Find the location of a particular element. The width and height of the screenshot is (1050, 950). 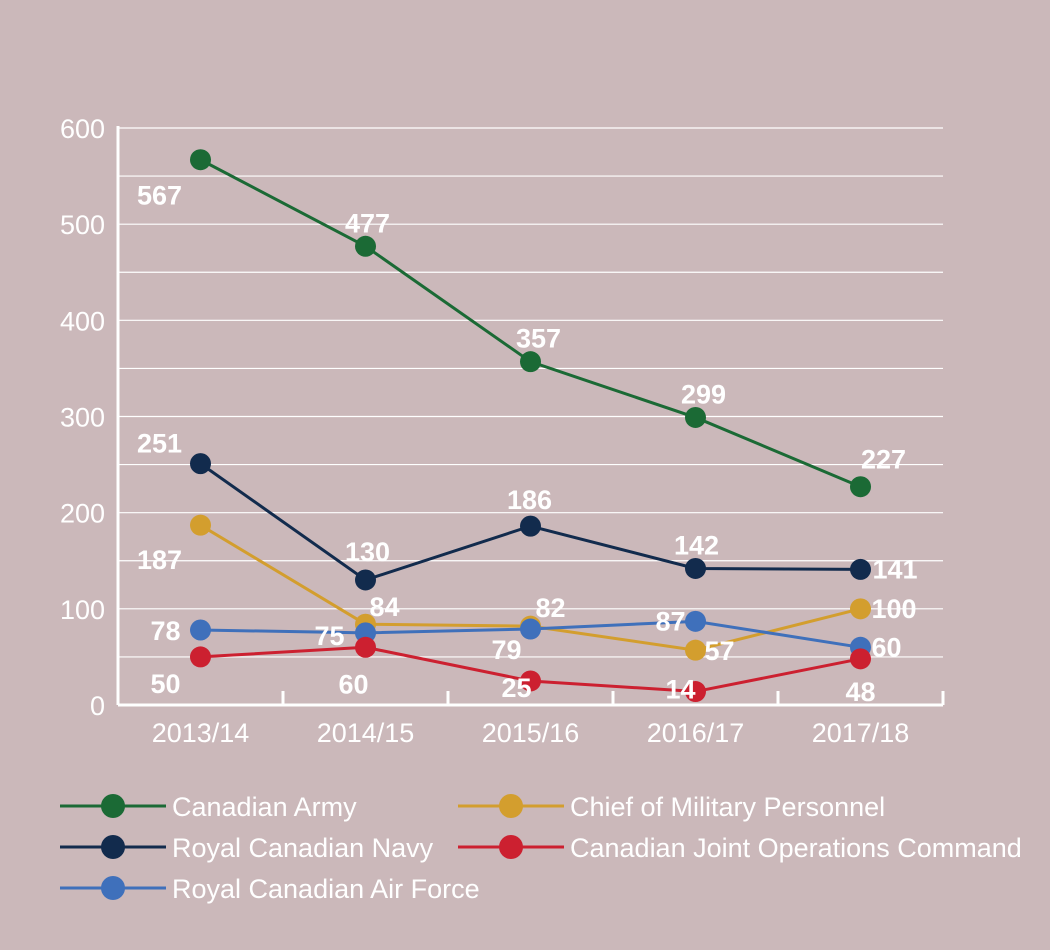

data-label-cjoc: 60 is located at coordinates (353, 684).